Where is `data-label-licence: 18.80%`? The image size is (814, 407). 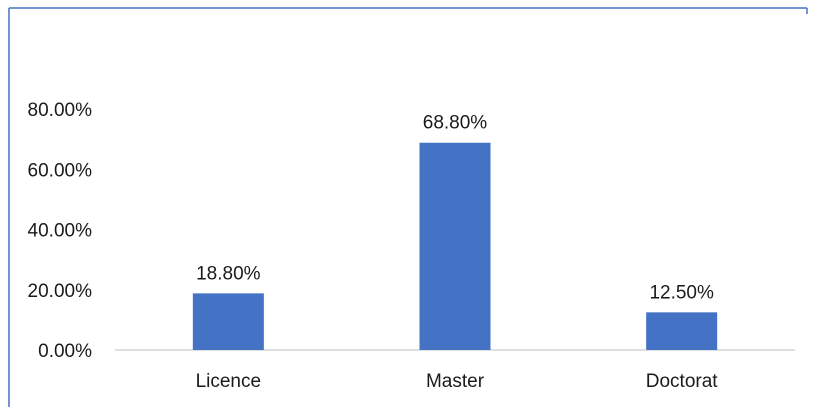
data-label-licence: 18.80% is located at coordinates (228, 273).